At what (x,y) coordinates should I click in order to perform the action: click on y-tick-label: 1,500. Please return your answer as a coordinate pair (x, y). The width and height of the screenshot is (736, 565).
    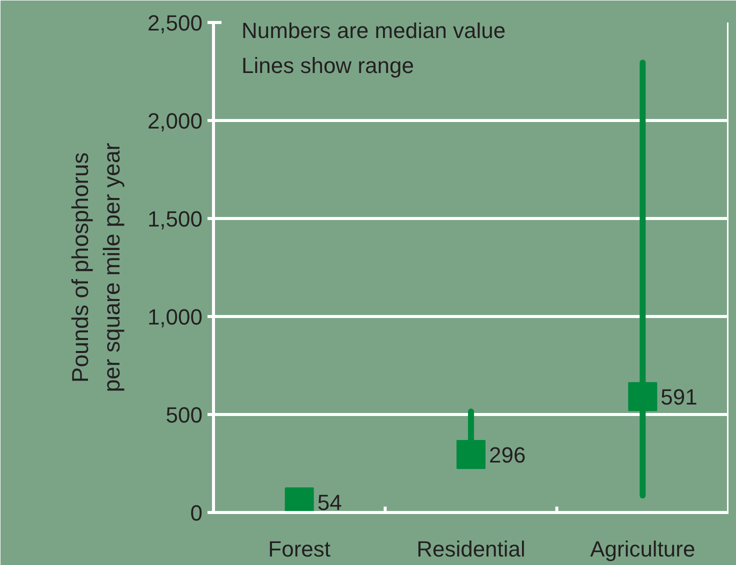
    Looking at the image, I should click on (175, 219).